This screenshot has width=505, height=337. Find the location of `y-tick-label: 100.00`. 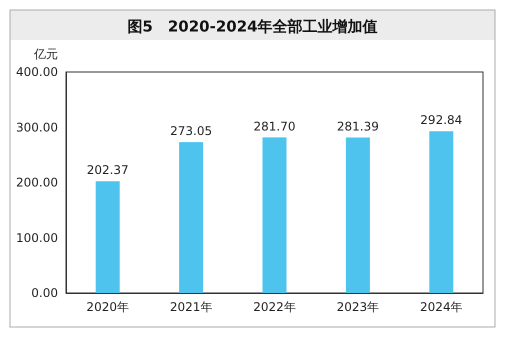

y-tick-label: 100.00 is located at coordinates (37, 237).